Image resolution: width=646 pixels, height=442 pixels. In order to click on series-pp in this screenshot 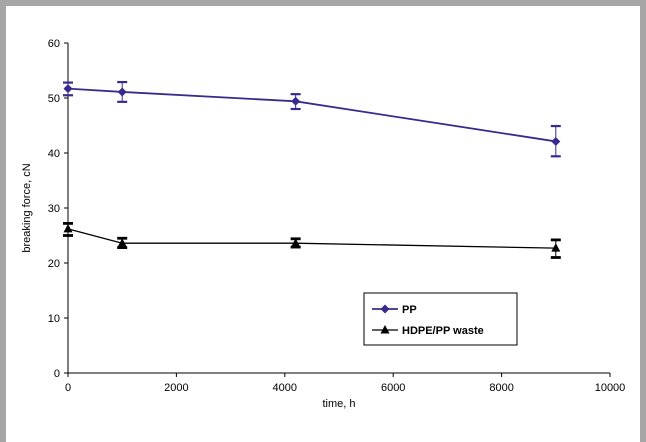, I will do `click(312, 119)`.